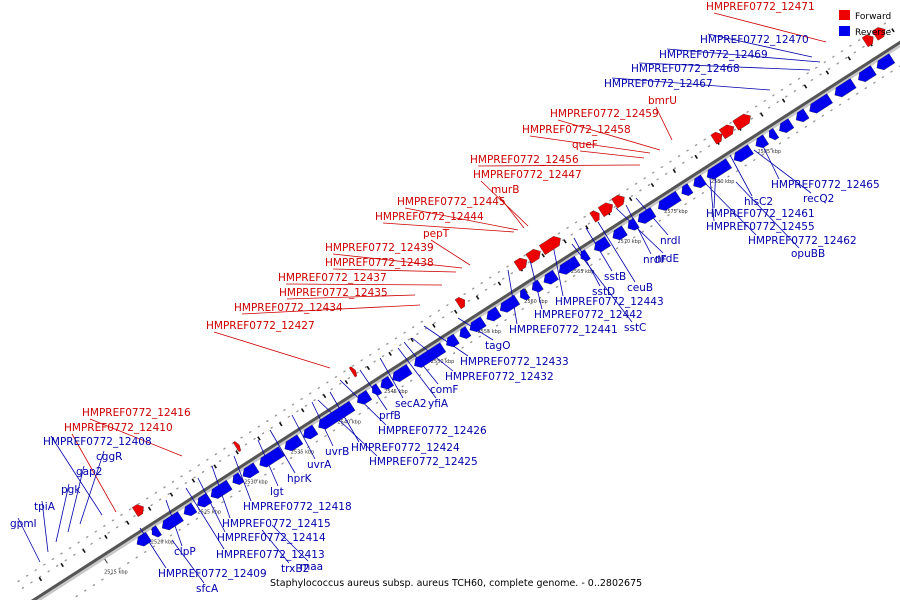 The width and height of the screenshot is (900, 600). I want to click on gene-label: HMPREF0772_12424, so click(405, 448).